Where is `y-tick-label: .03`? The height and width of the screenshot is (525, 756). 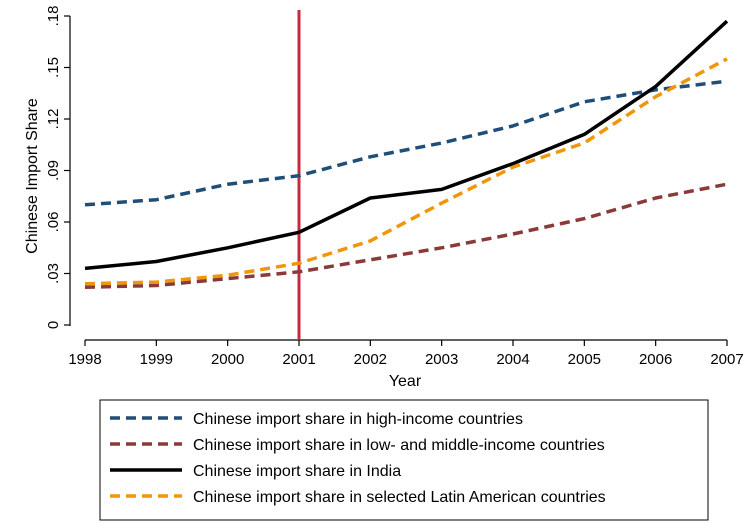 y-tick-label: .03 is located at coordinates (53, 273).